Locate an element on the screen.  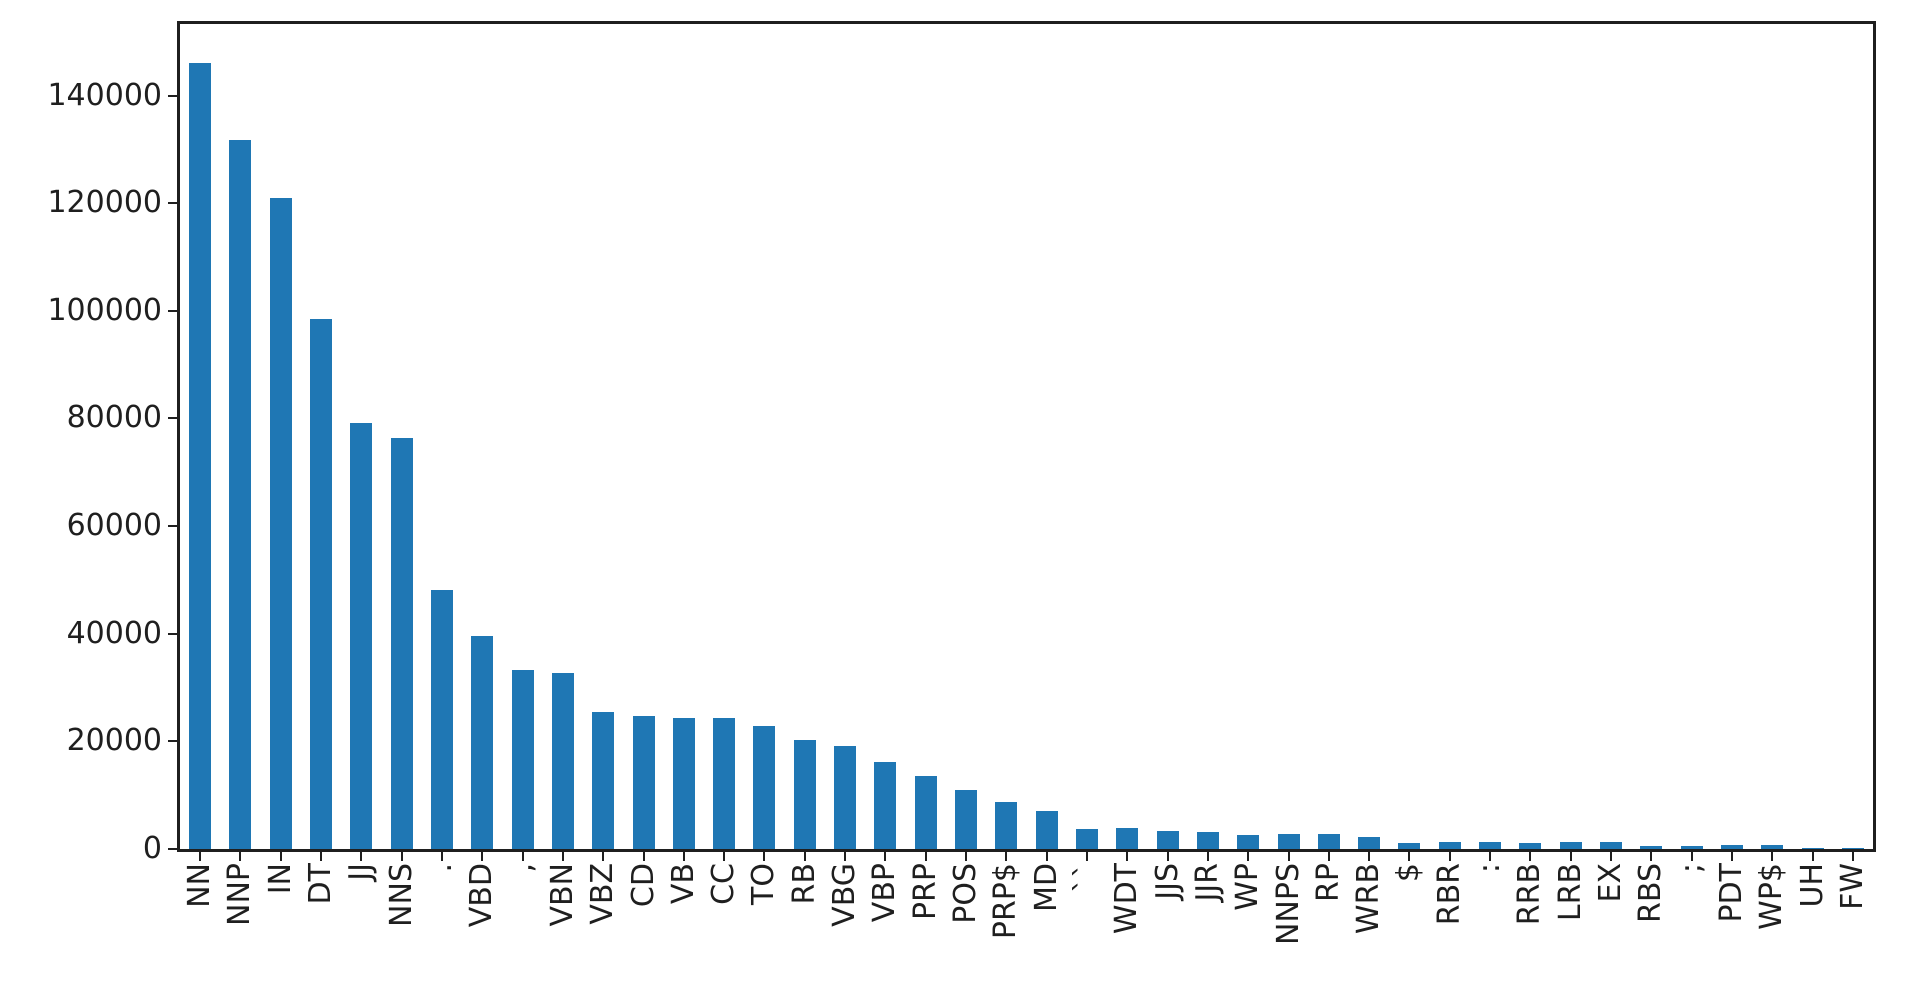
x-tick-label: VBD is located at coordinates (482, 895).